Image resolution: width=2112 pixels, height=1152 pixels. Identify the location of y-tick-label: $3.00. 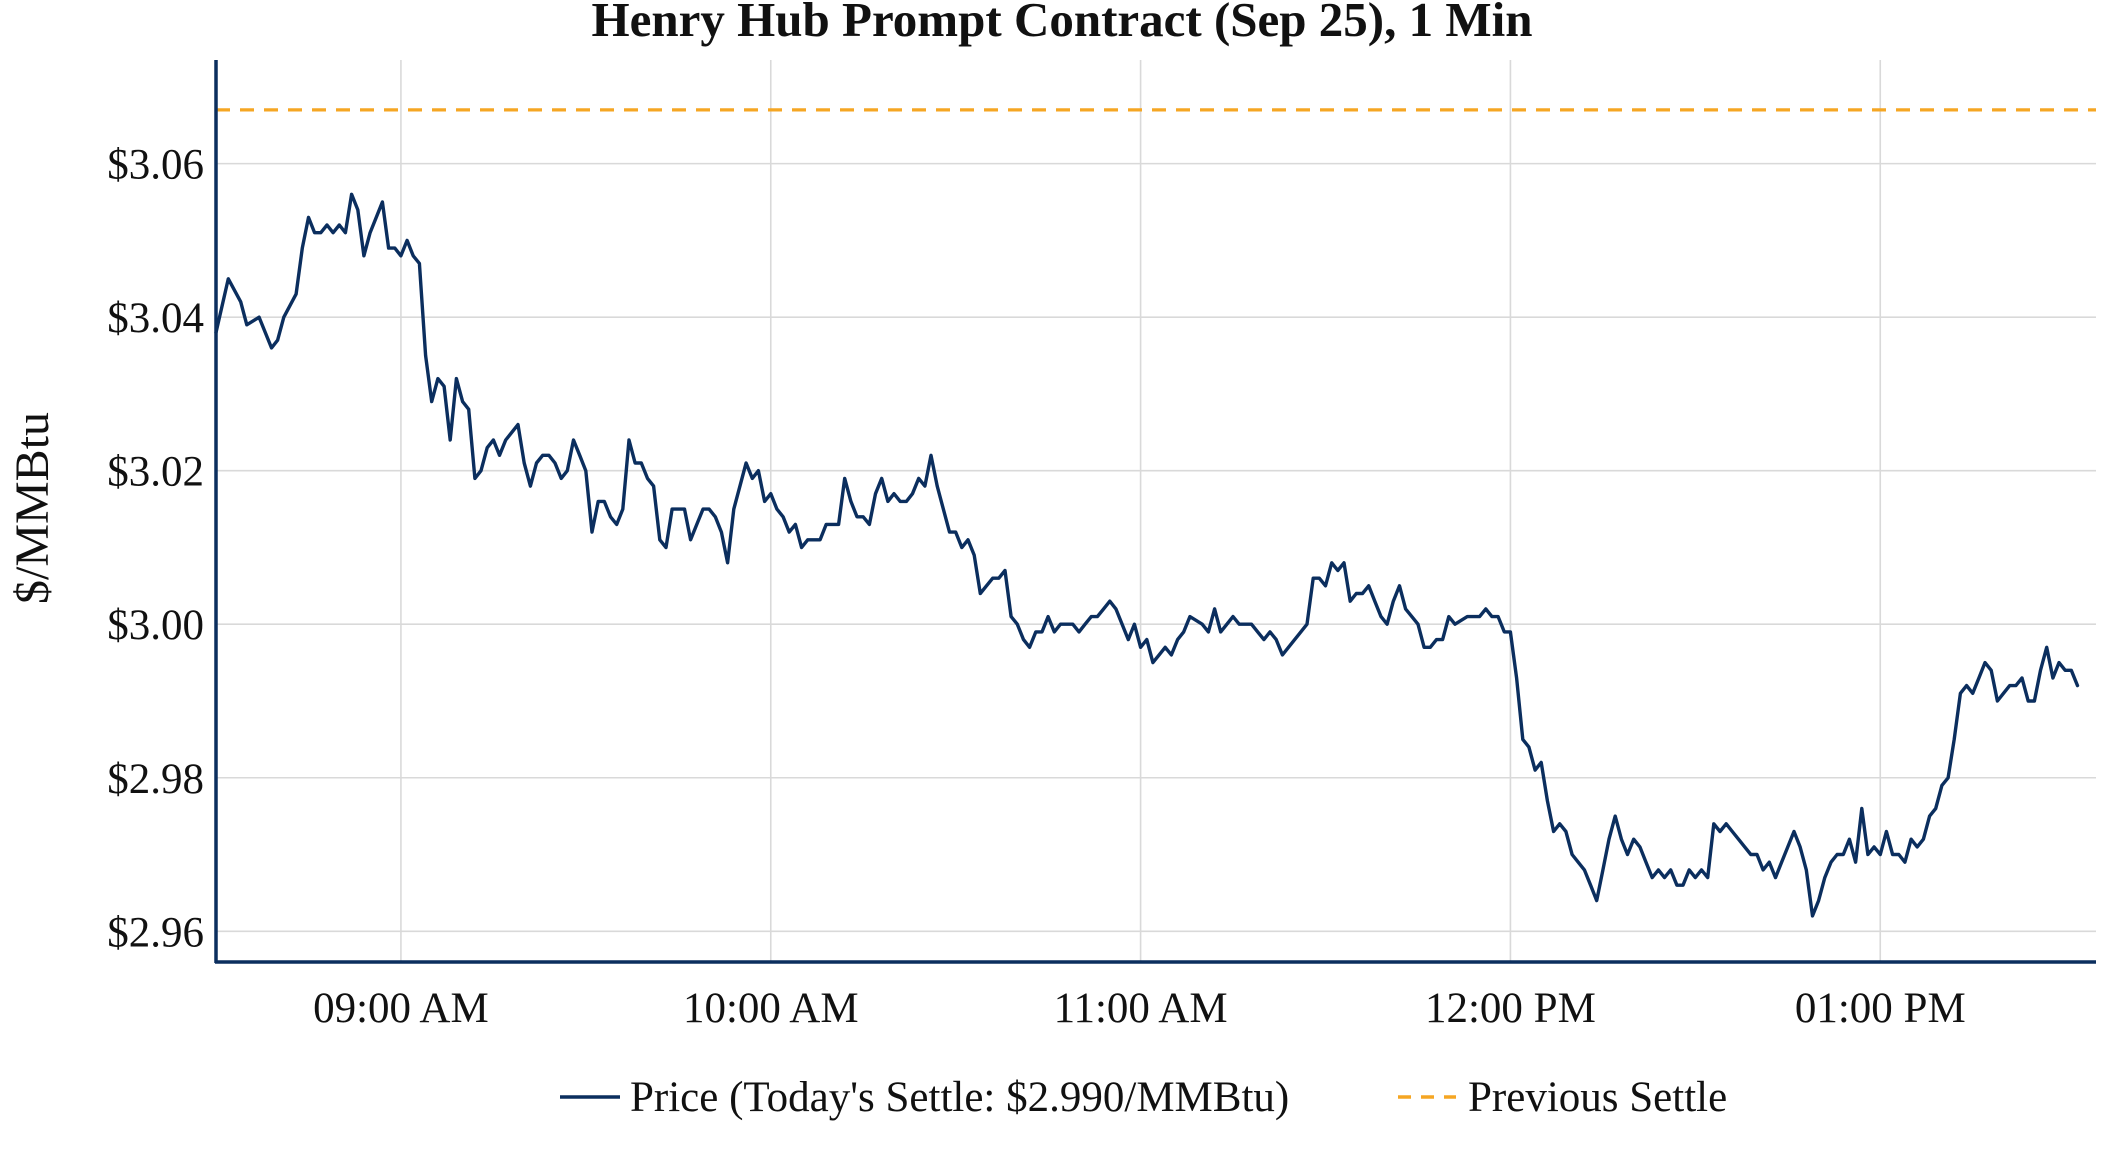
(155, 625).